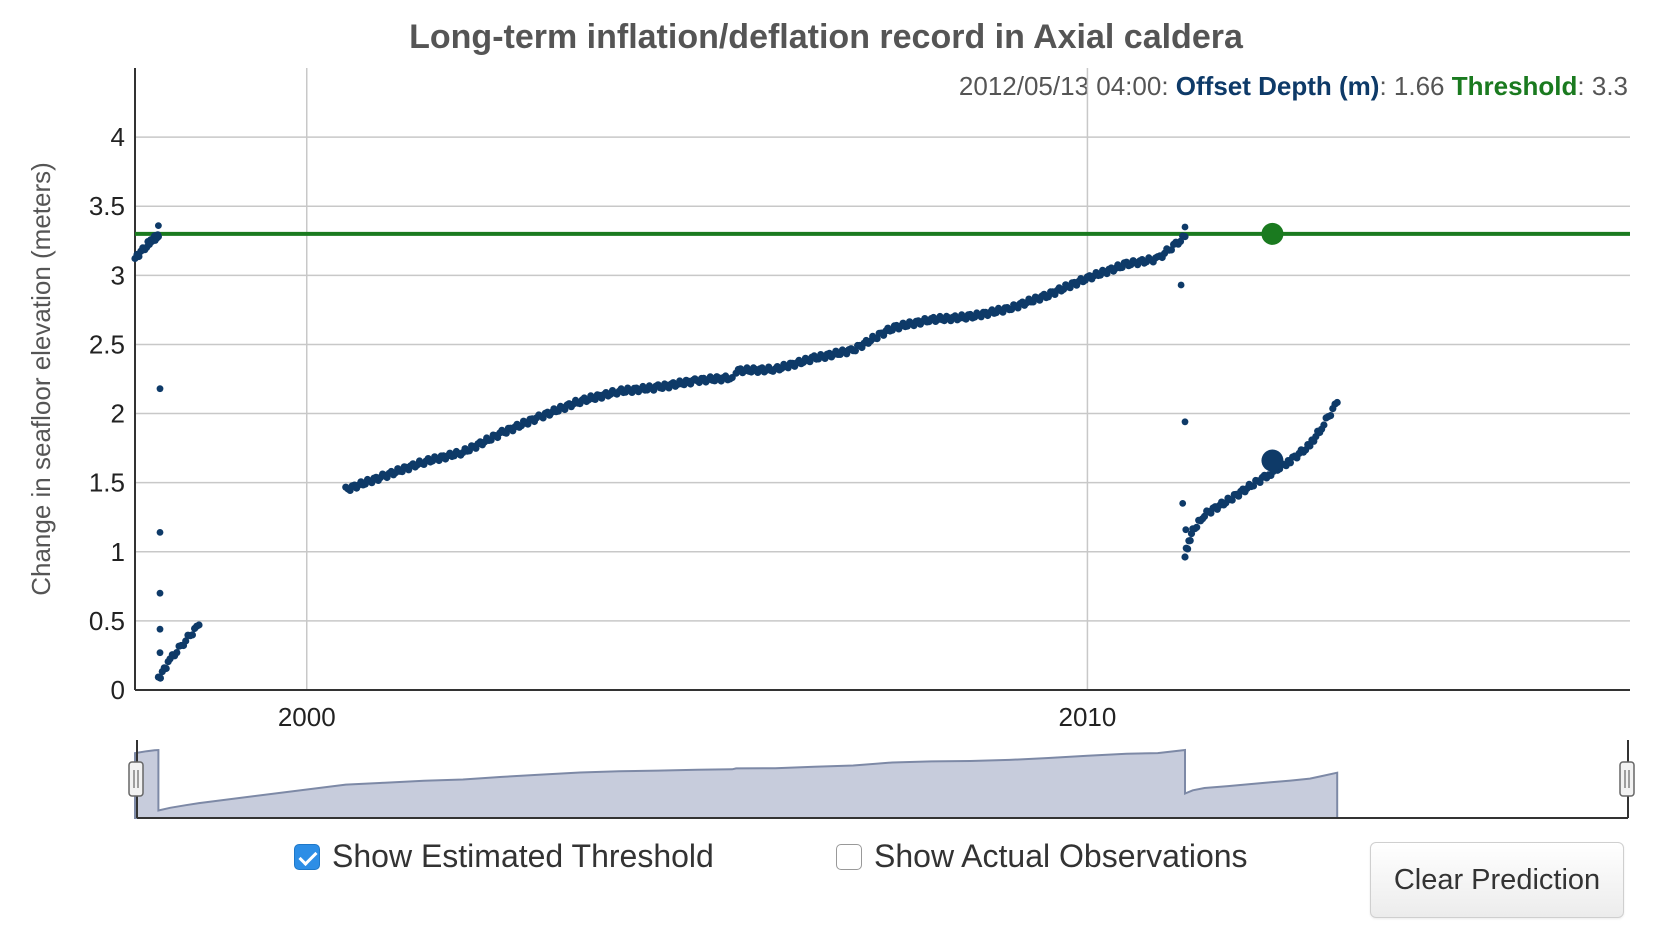  Describe the element at coordinates (118, 414) in the screenshot. I see `y-tick-label: 2` at that location.